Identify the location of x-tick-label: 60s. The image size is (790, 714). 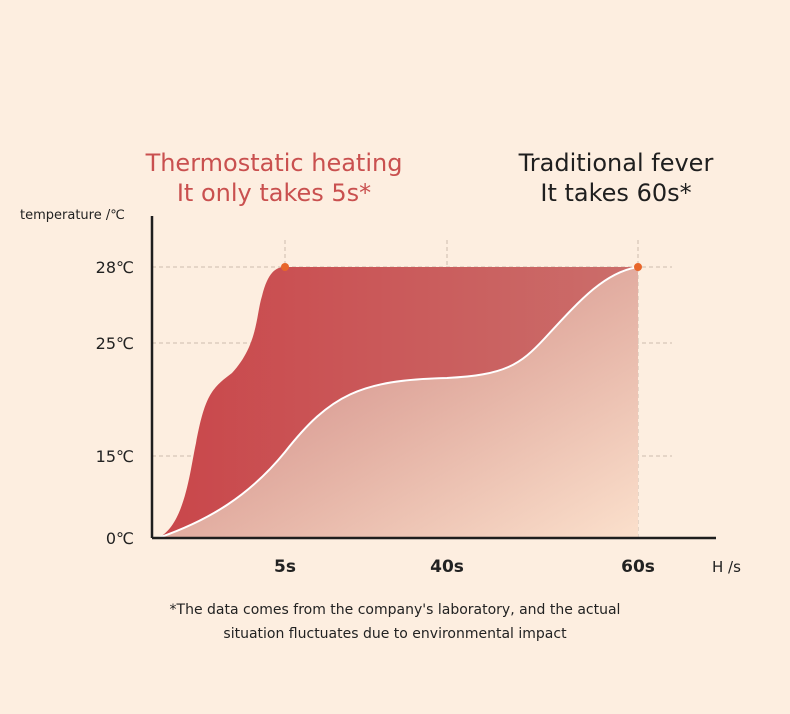
(638, 567).